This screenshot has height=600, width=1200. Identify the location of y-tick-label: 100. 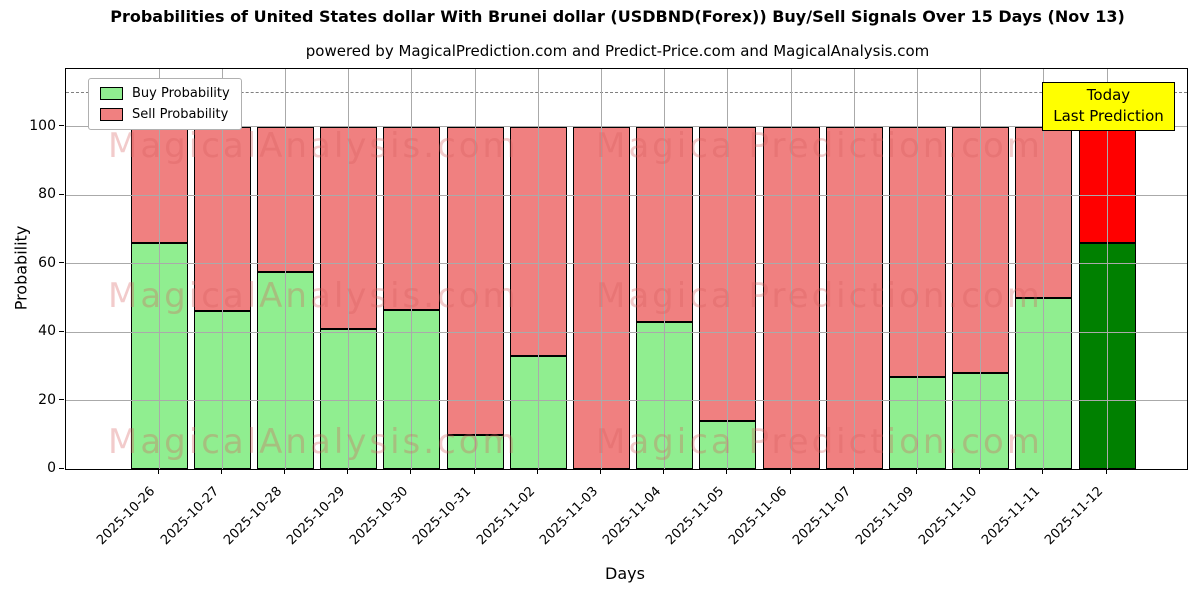
(42, 125).